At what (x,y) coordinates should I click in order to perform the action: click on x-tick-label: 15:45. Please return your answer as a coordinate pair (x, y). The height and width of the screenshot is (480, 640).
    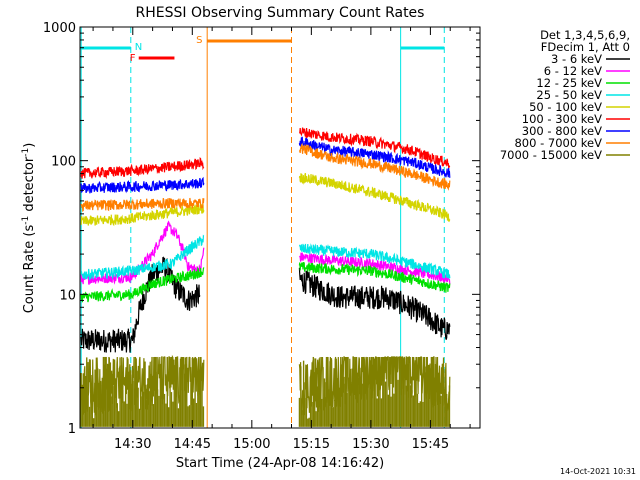
    Looking at the image, I should click on (430, 444).